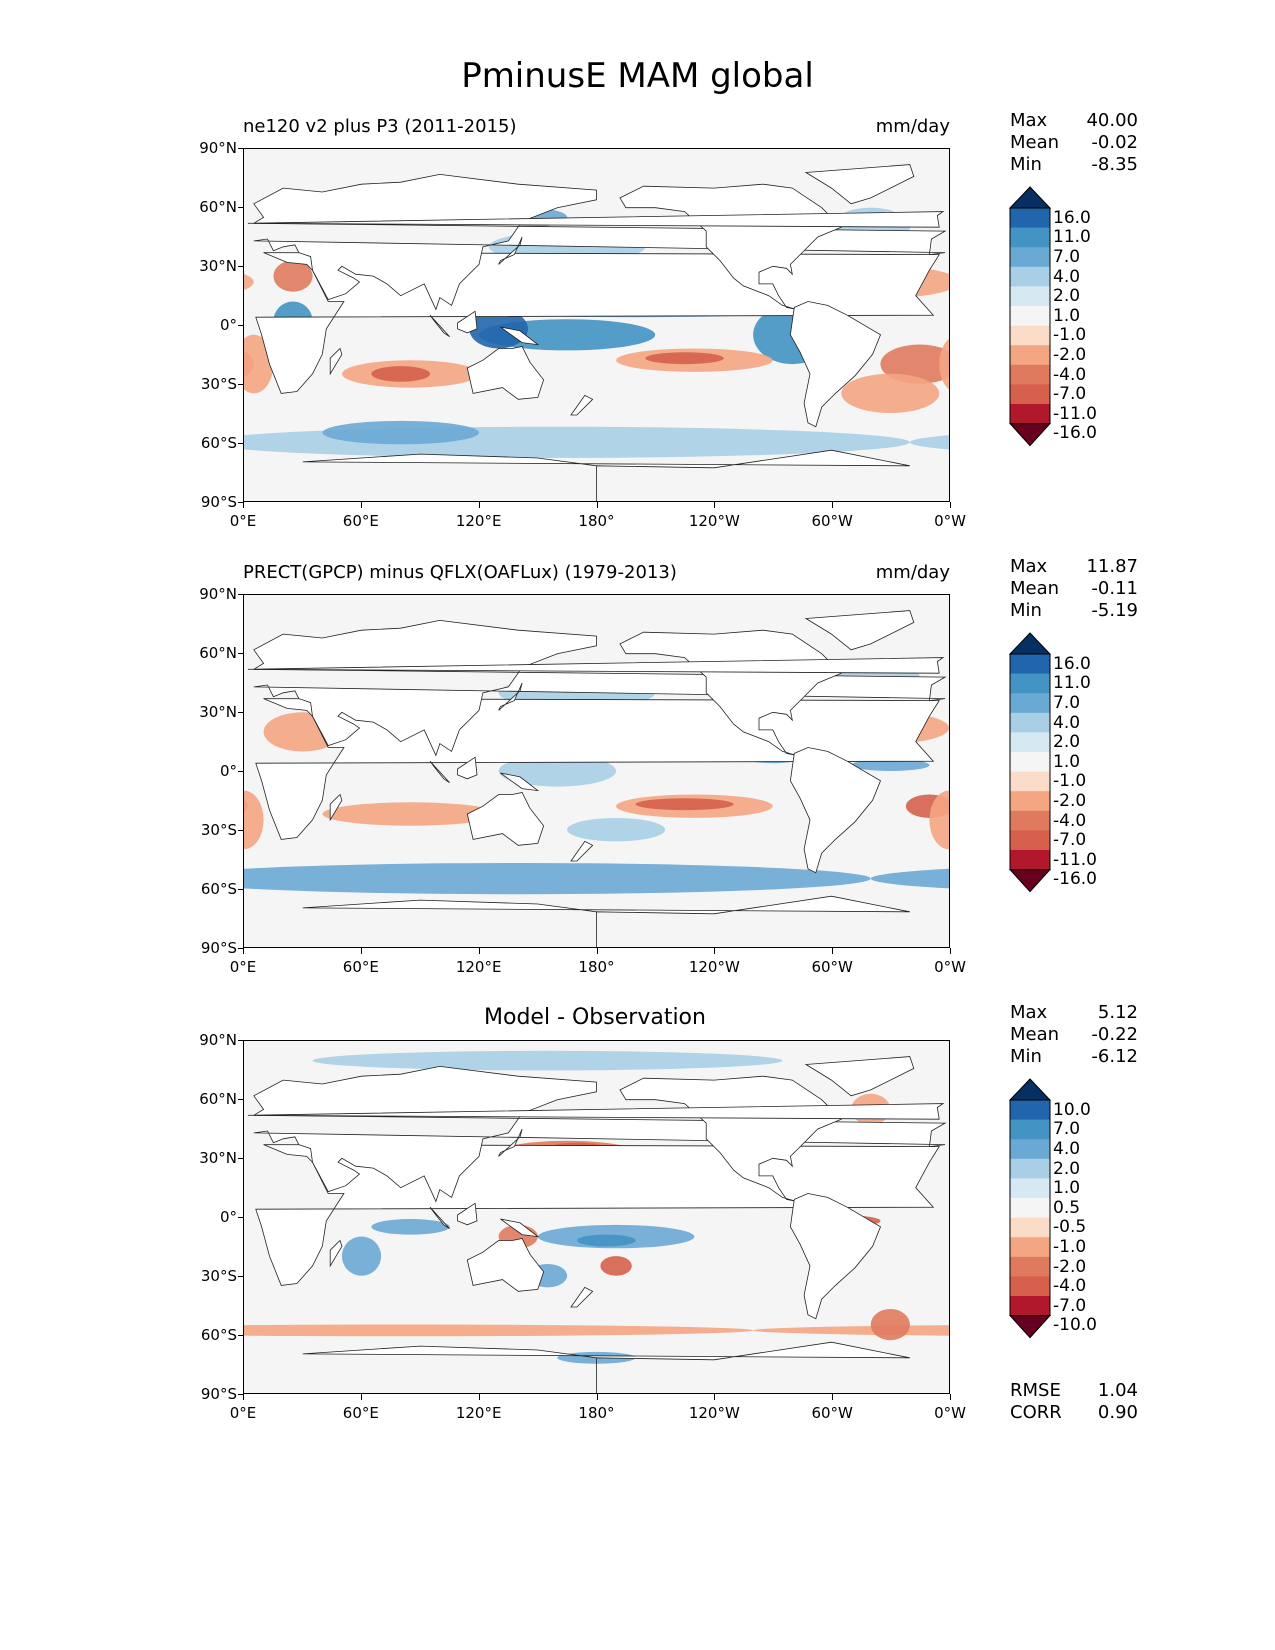  What do you see at coordinates (1075, 1325) in the screenshot?
I see `colorbar-label: -10.0` at bounding box center [1075, 1325].